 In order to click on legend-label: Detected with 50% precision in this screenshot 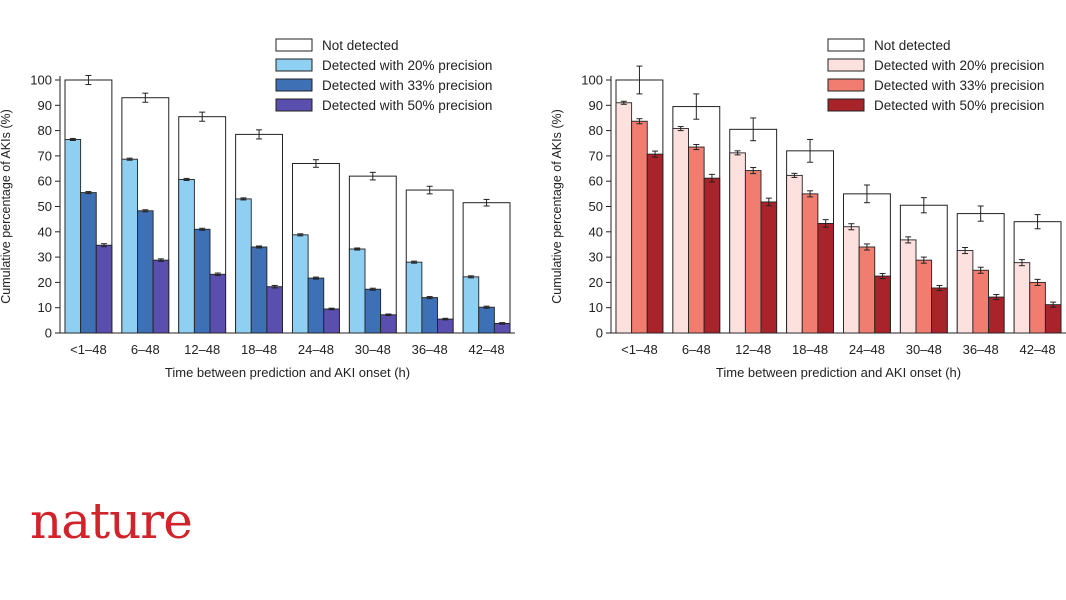, I will do `click(959, 105)`.